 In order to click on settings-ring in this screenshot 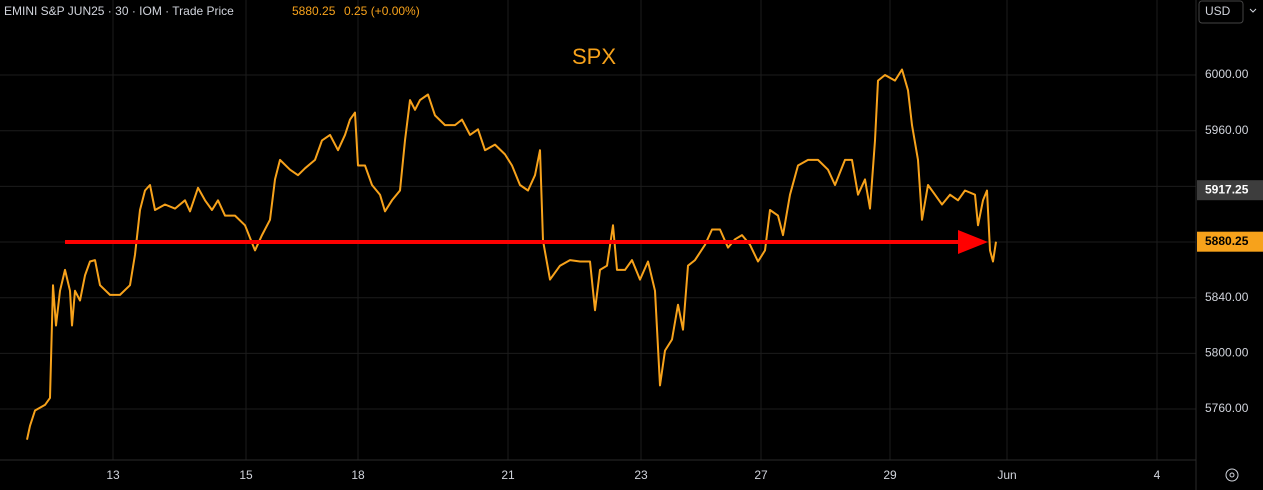, I will do `click(1232, 475)`.